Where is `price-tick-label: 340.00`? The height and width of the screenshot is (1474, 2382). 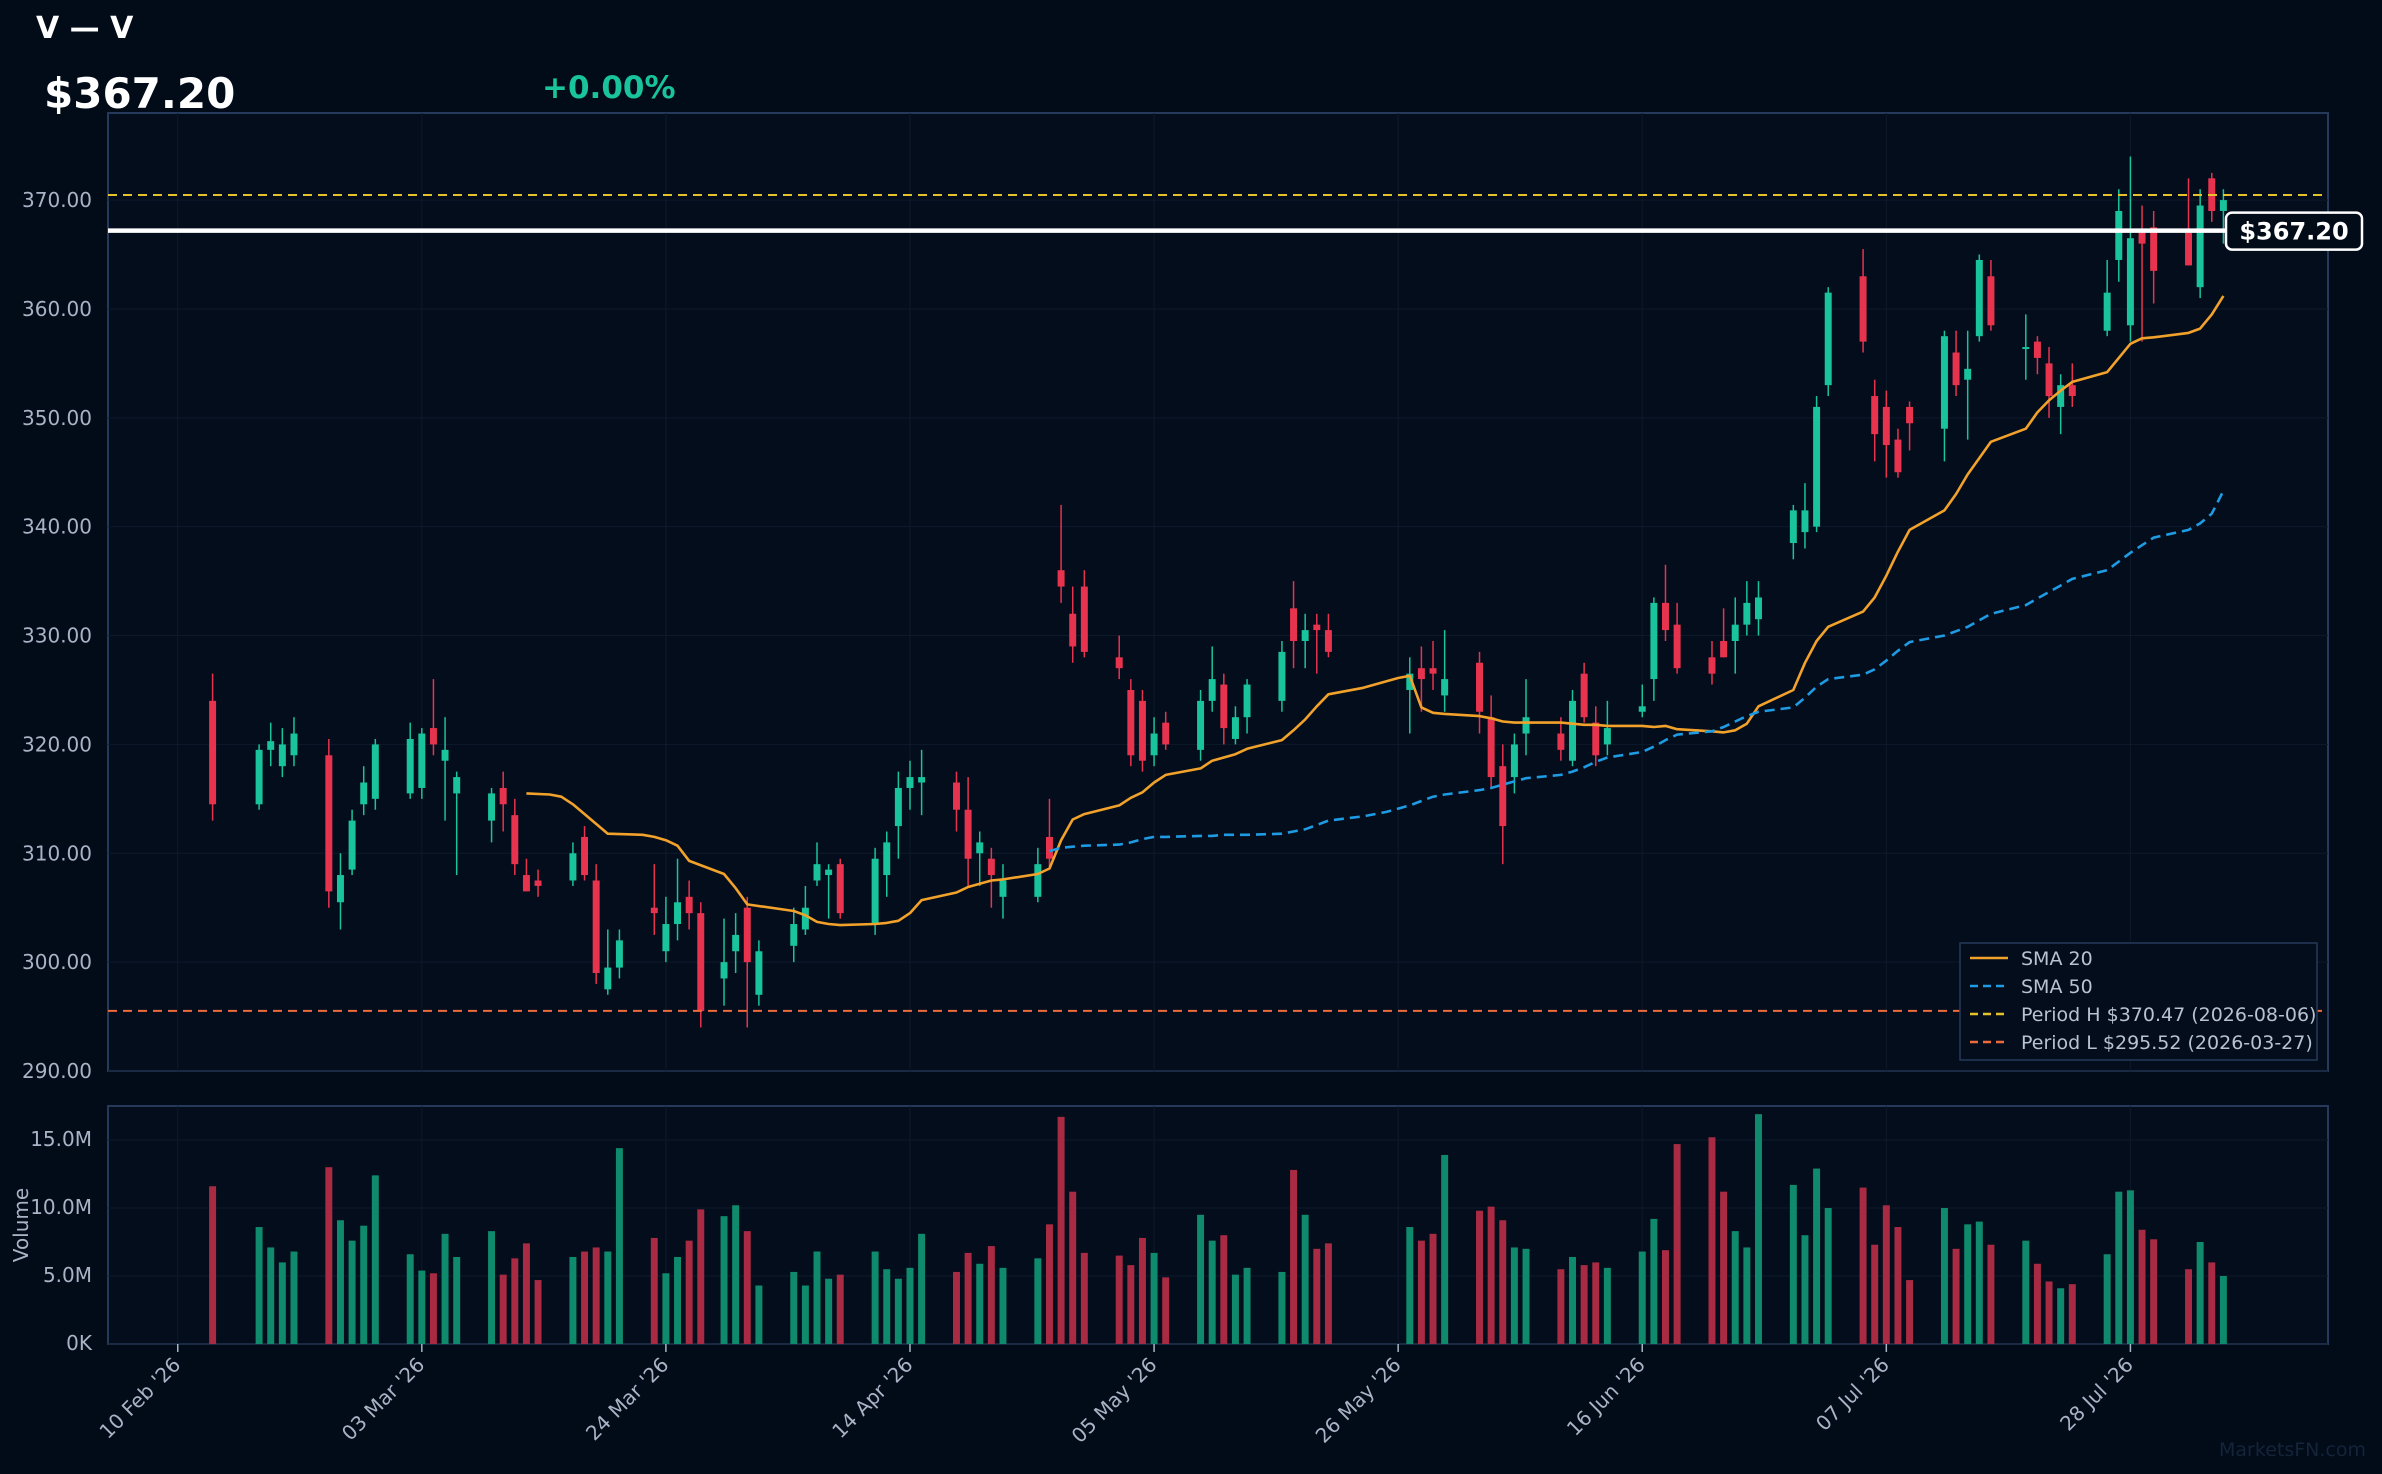
price-tick-label: 340.00 is located at coordinates (57, 527).